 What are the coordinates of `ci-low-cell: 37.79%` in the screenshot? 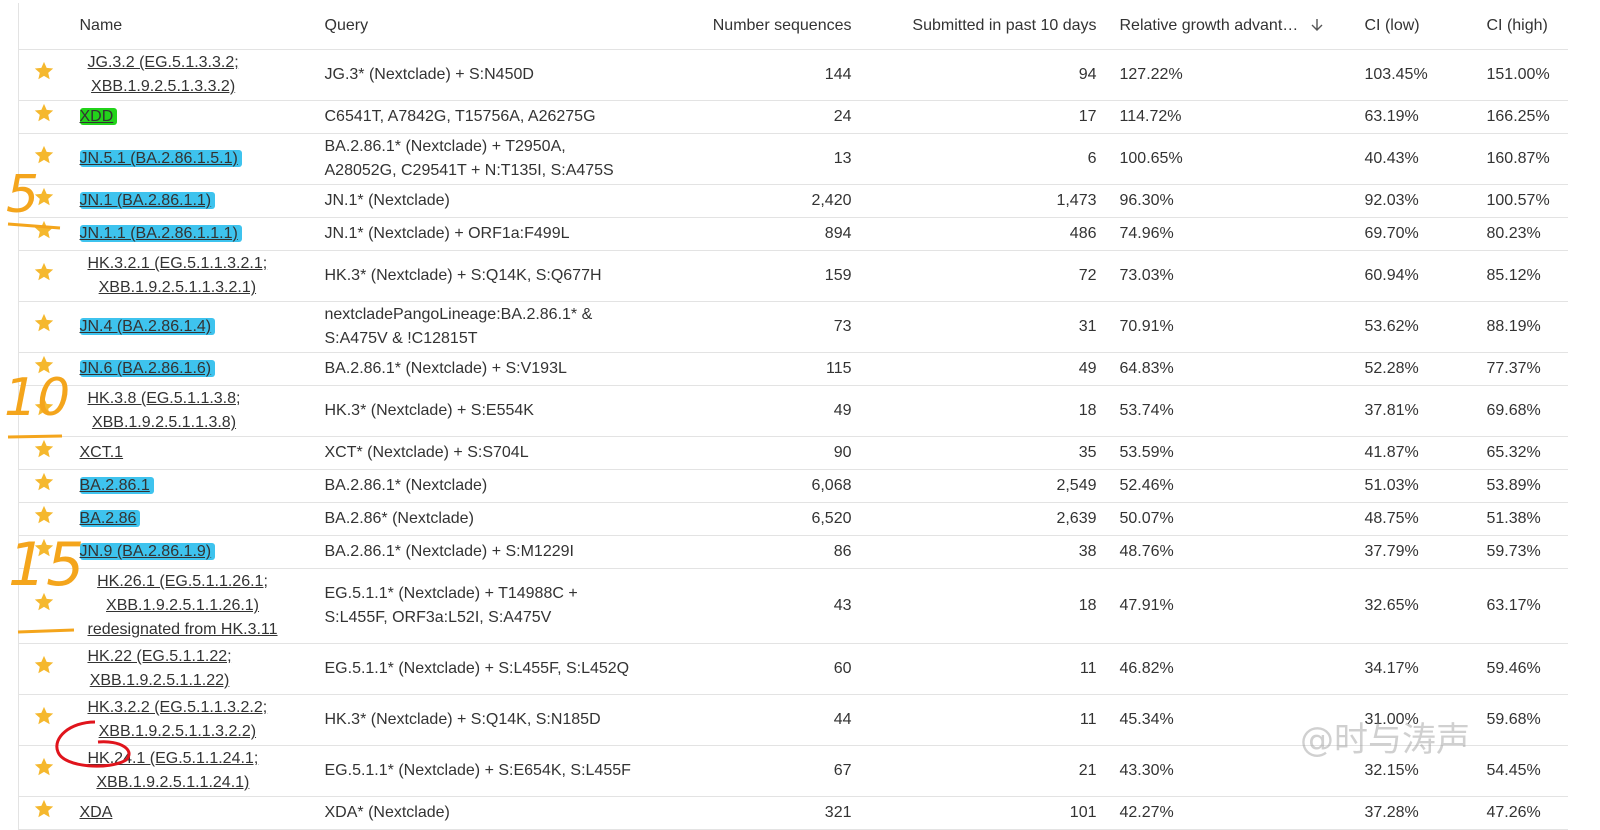 It's located at (1411, 552).